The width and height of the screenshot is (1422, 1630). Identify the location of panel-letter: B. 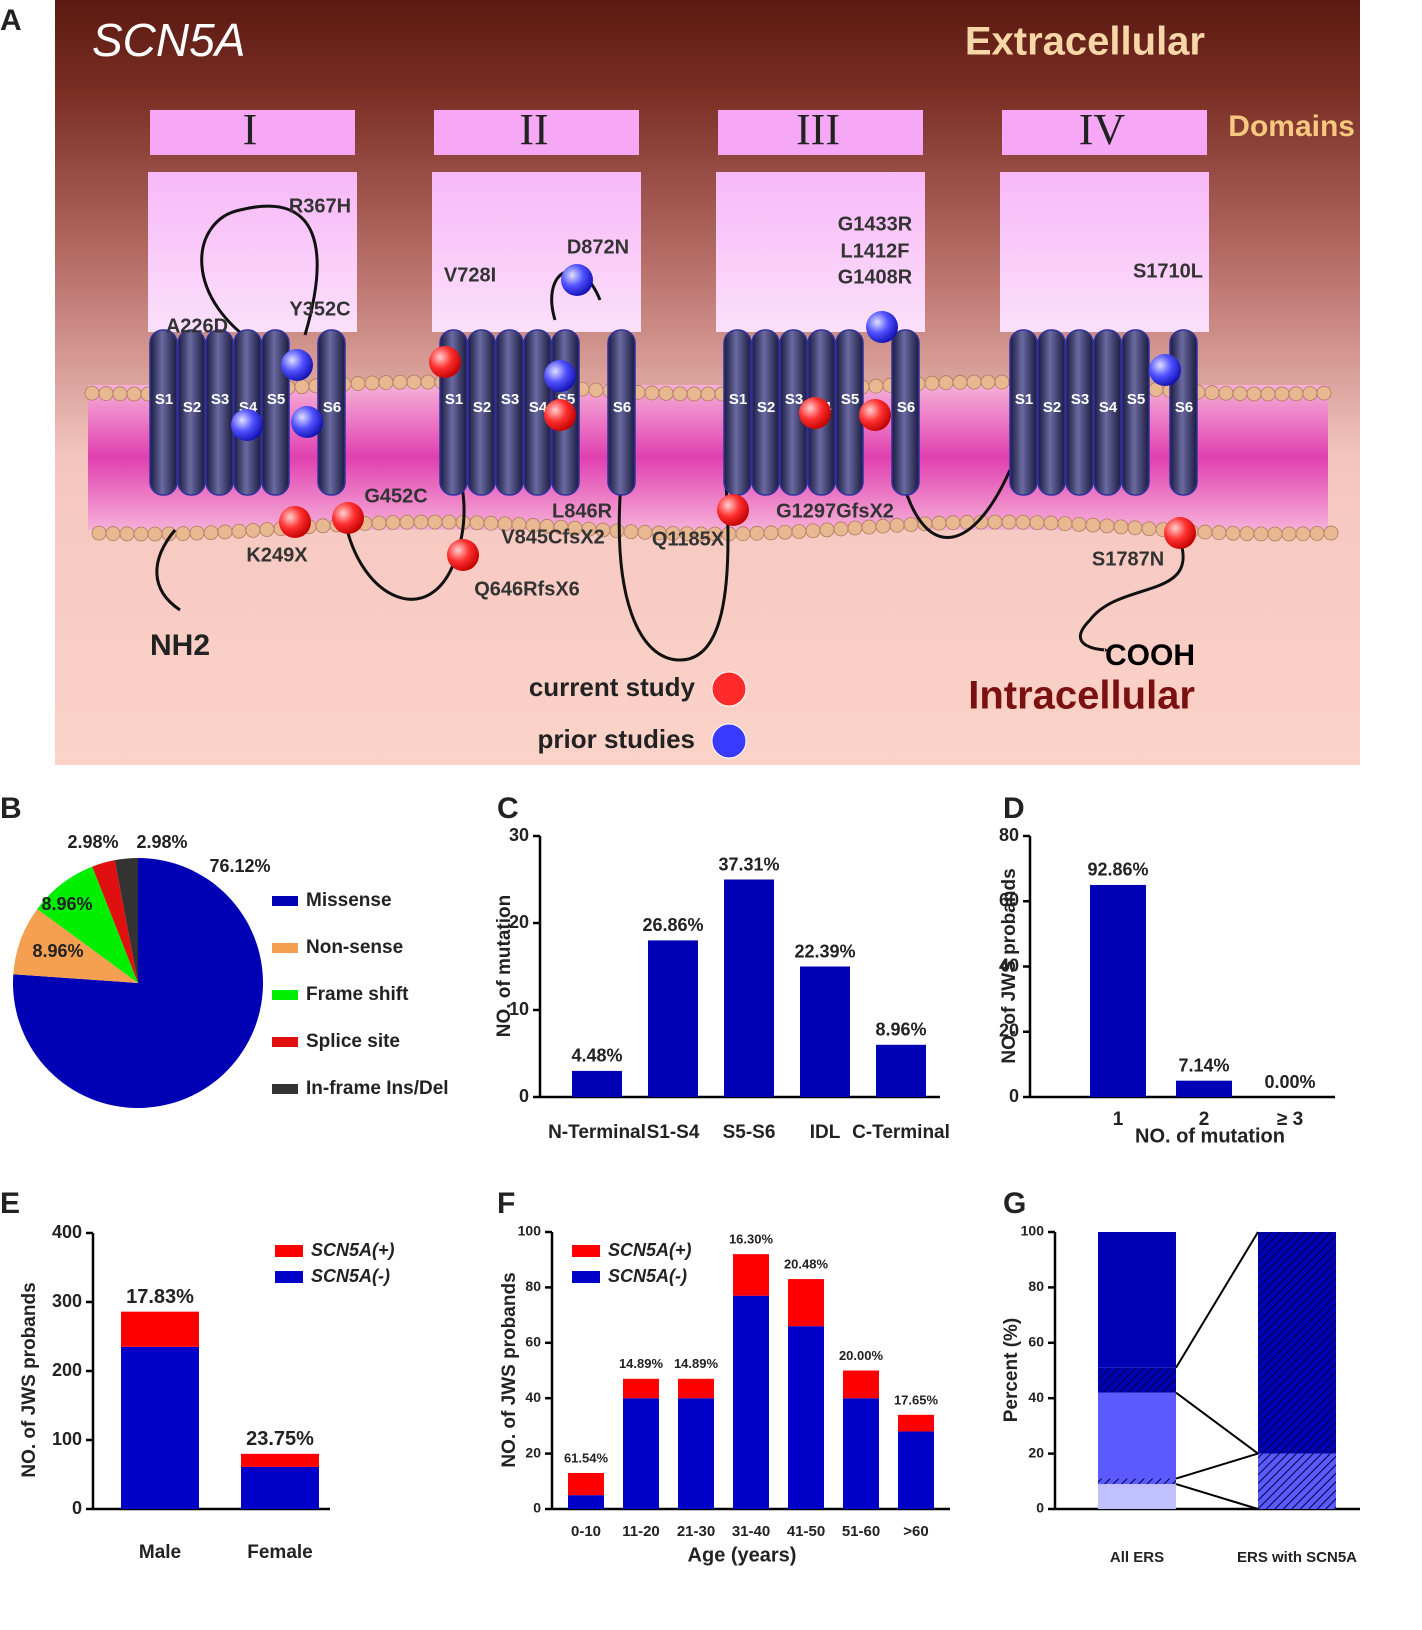
(11, 808).